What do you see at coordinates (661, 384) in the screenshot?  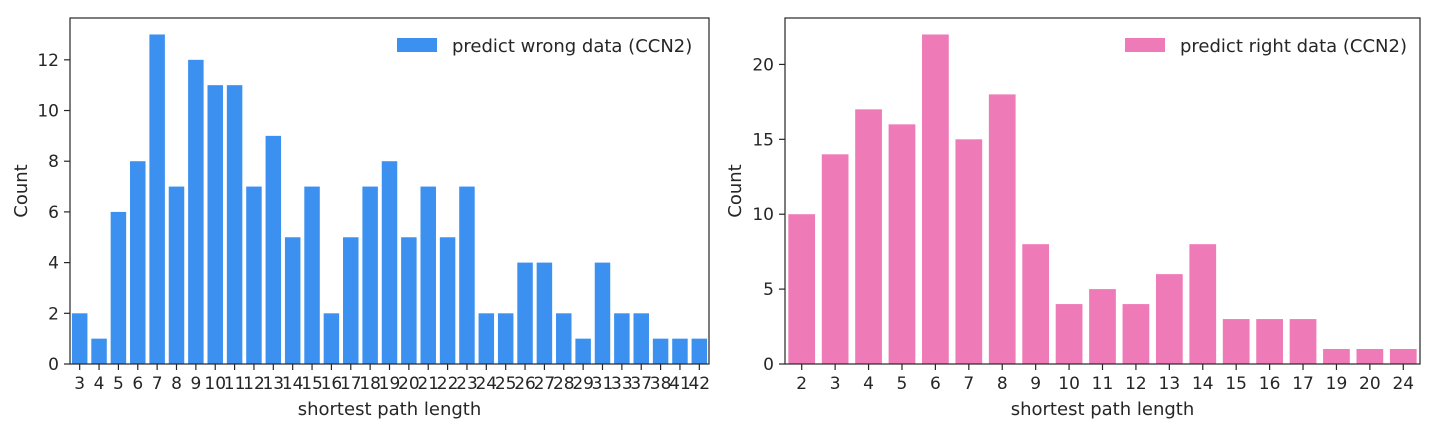 I see `left-x-tick-label: 38` at bounding box center [661, 384].